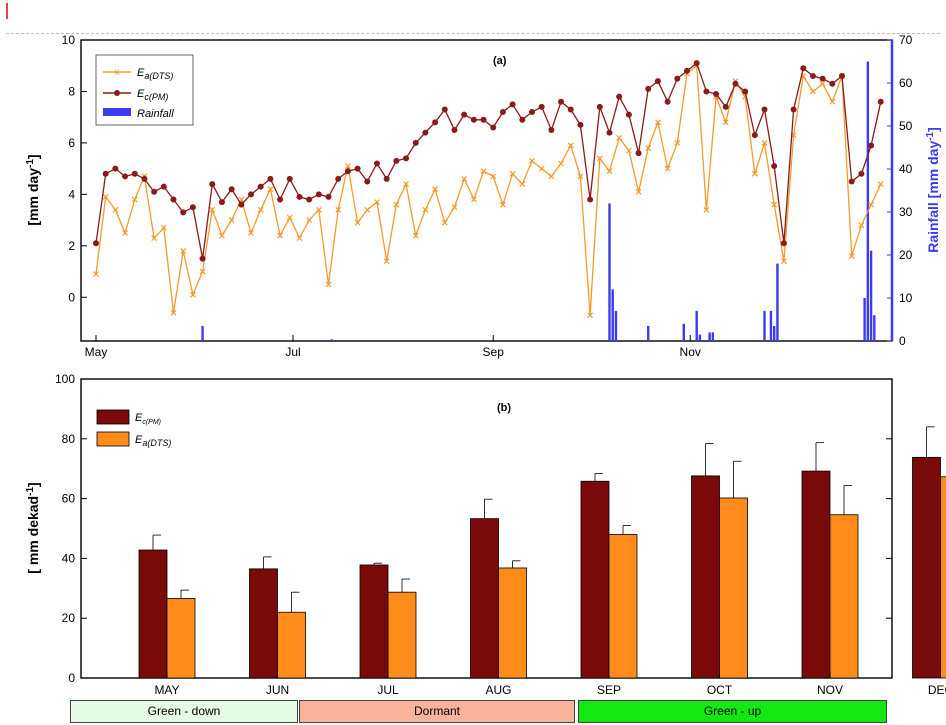  What do you see at coordinates (117, 93) in the screenshot?
I see `legend-ec-marker` at bounding box center [117, 93].